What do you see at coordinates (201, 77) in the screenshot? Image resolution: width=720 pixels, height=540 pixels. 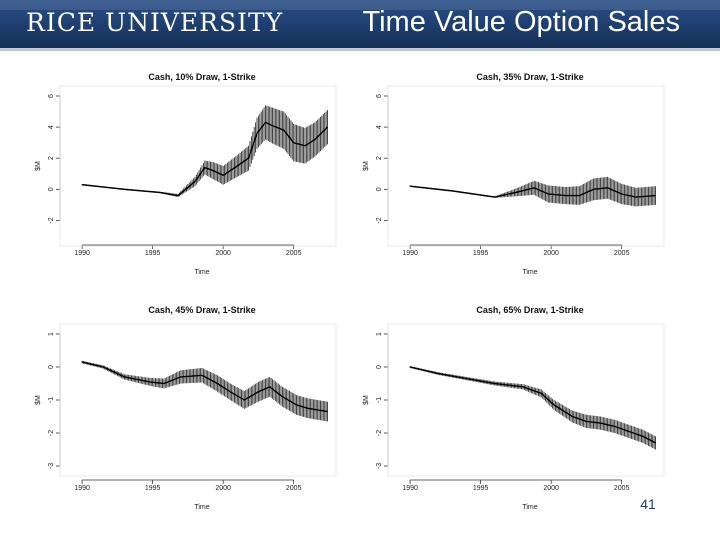 I see `chart-title: Cash, 10% Draw, 1-Strike` at bounding box center [201, 77].